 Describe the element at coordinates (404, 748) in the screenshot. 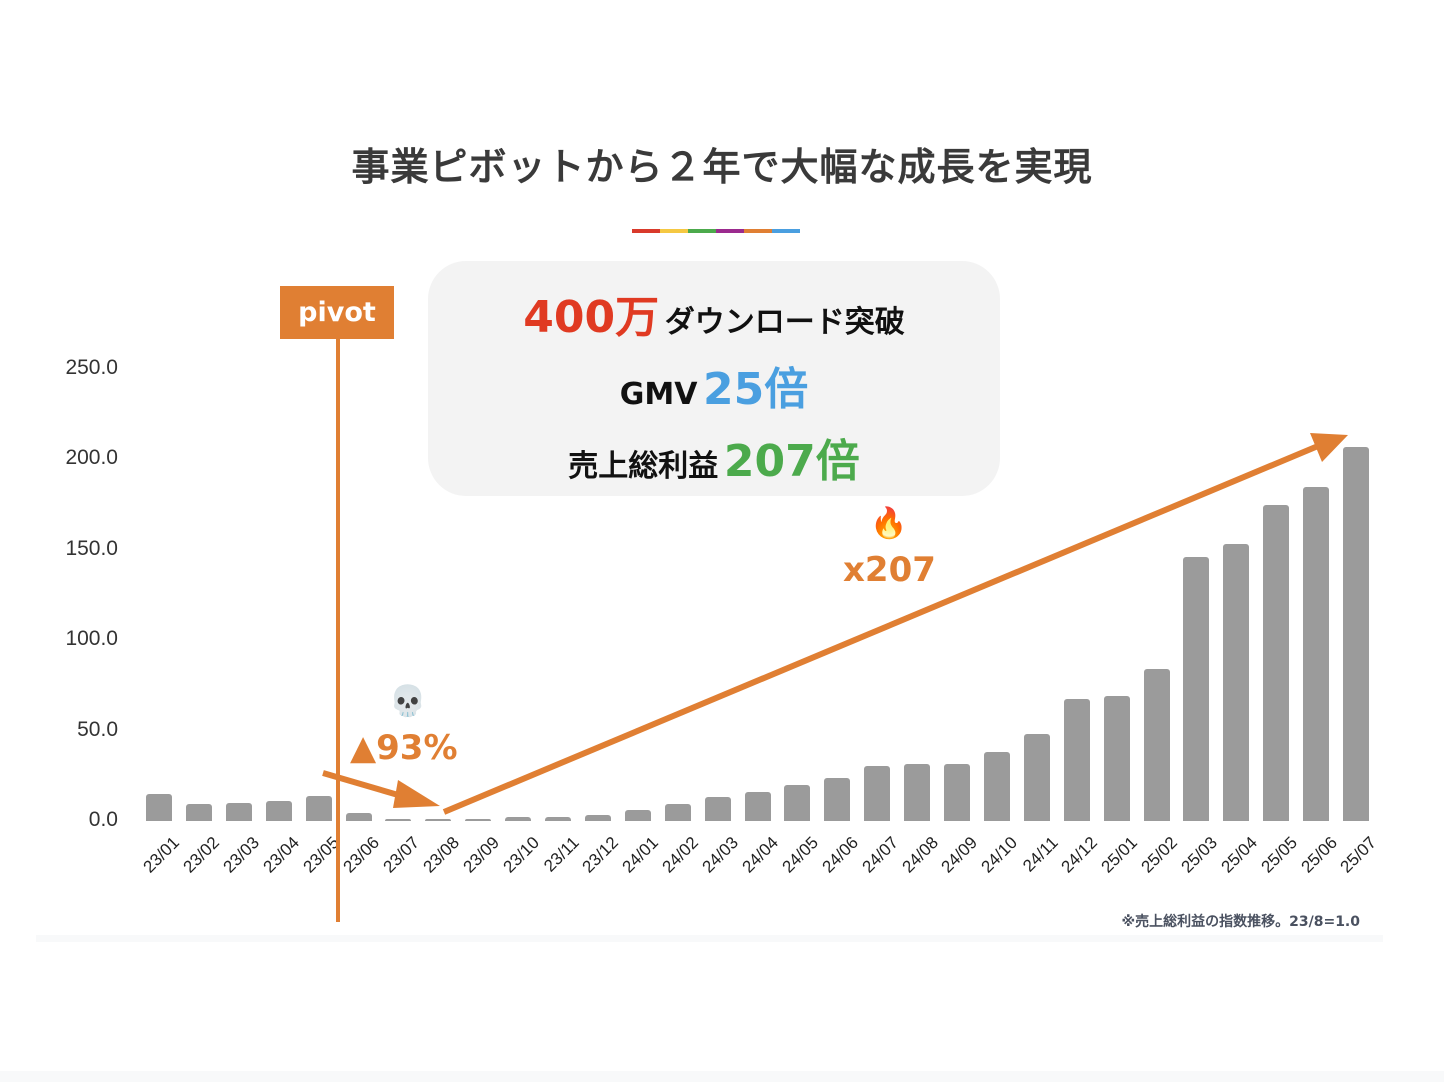

I see `drop-label: ▲93%` at that location.